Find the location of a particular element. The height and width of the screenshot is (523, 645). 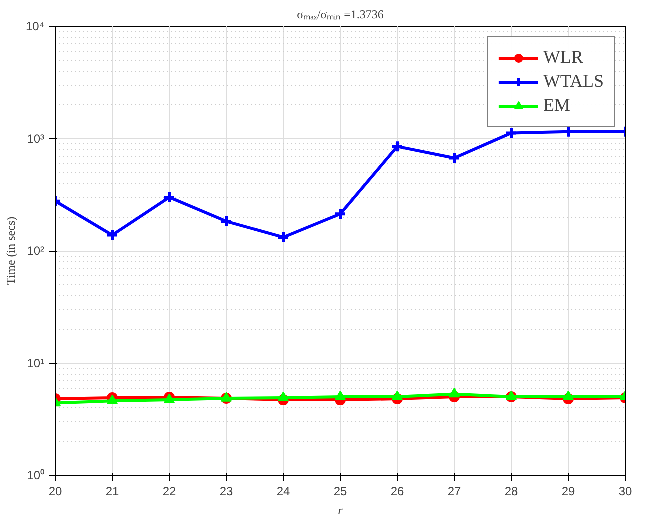

x-tick-label: 22 is located at coordinates (169, 491).